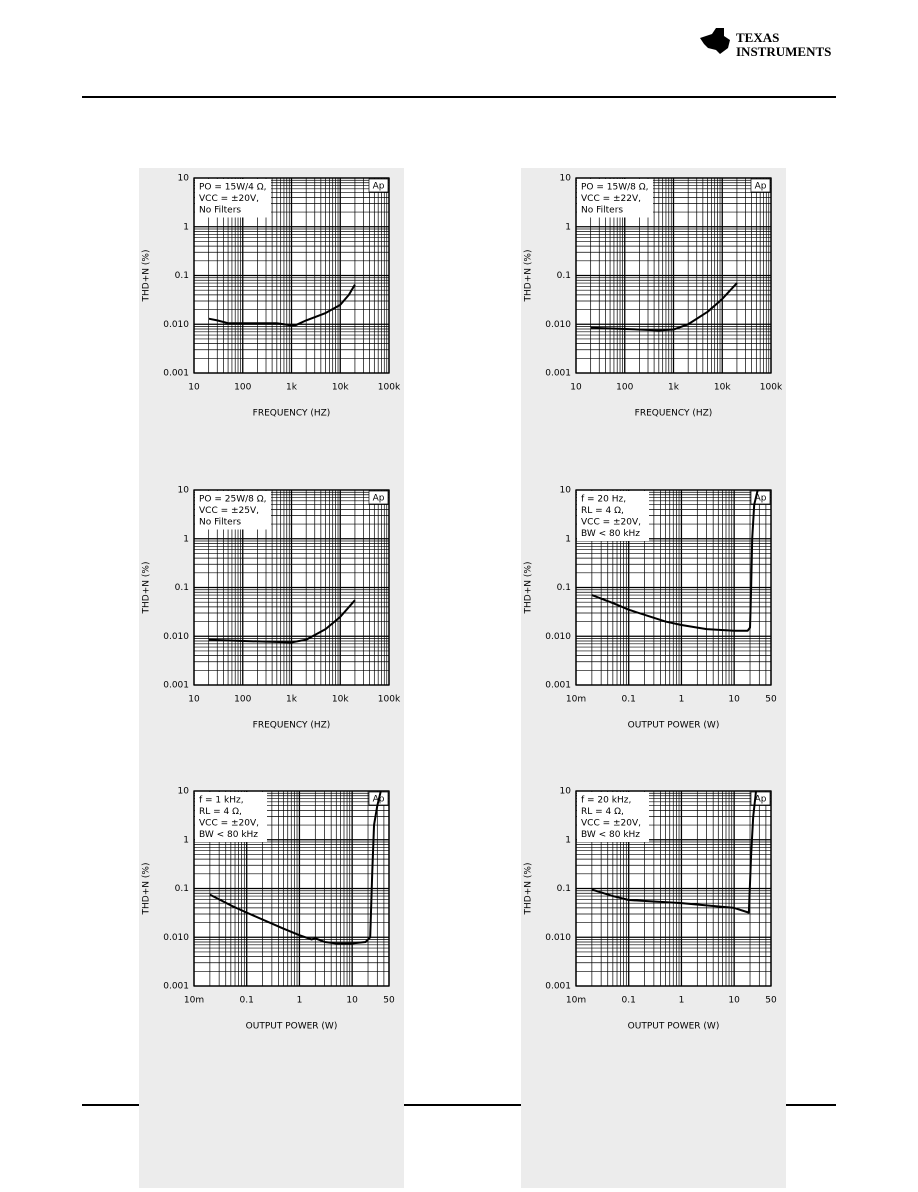 This screenshot has width=918, height=1192. I want to click on annotation: PO = 25W/8 Ω,, so click(232, 500).